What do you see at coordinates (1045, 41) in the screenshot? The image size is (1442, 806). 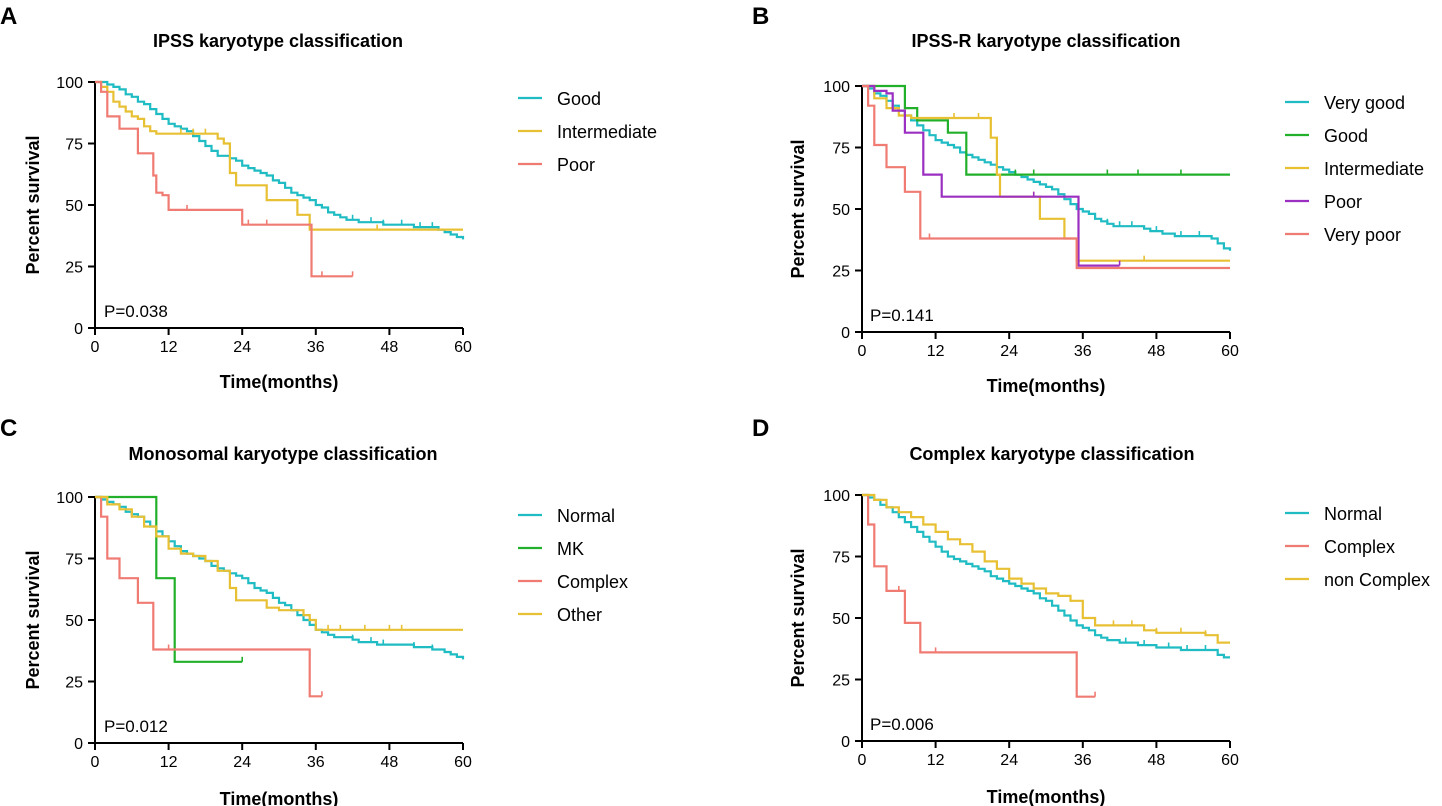 I see `chart-title: IPSS-R karyotype classification` at bounding box center [1045, 41].